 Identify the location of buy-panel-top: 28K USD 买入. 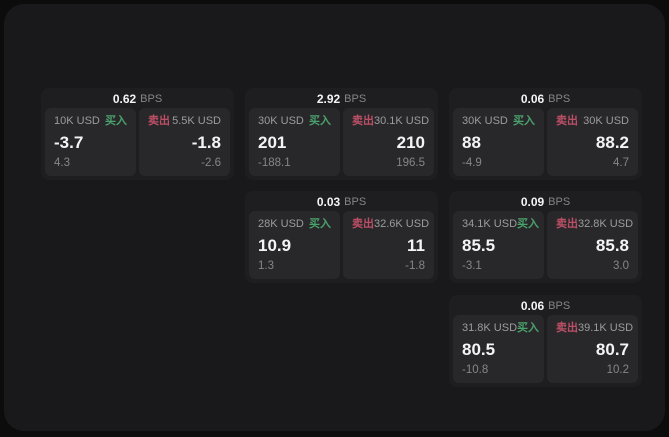
(294, 224).